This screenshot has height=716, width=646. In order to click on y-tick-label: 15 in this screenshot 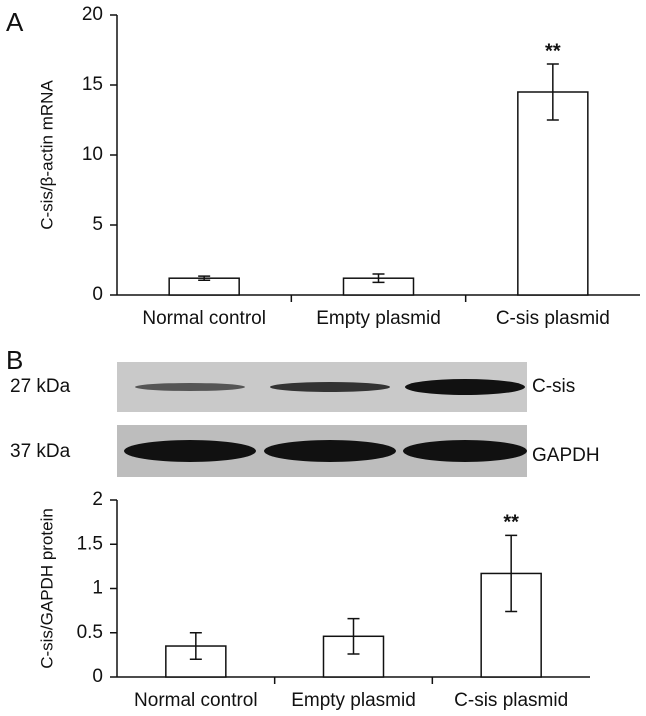, I will do `click(92, 84)`.